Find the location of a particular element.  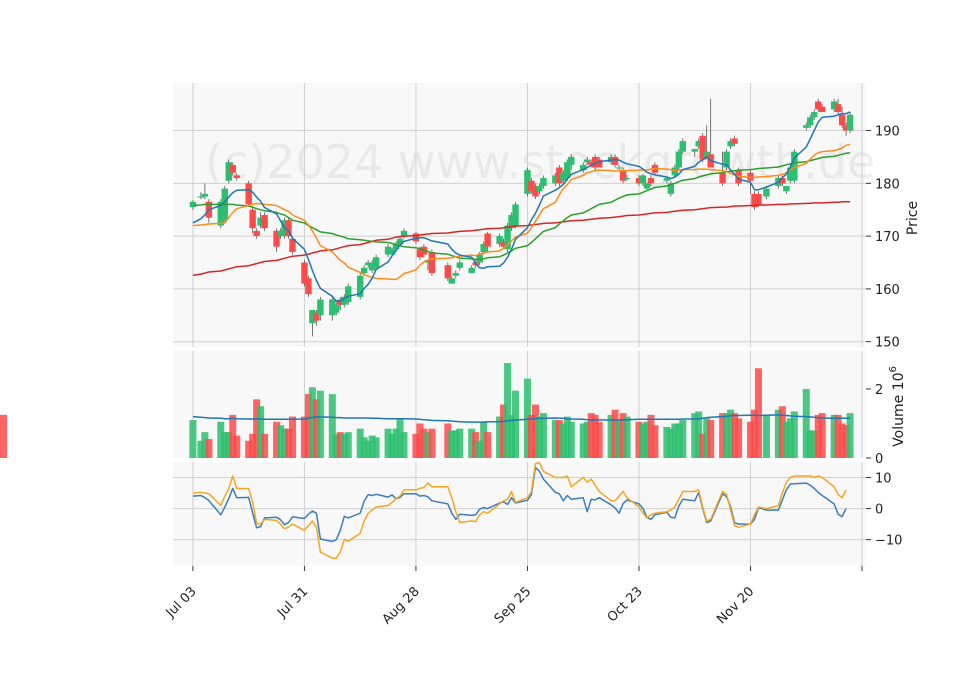

oscillator-tick-label: 10 is located at coordinates (883, 479).